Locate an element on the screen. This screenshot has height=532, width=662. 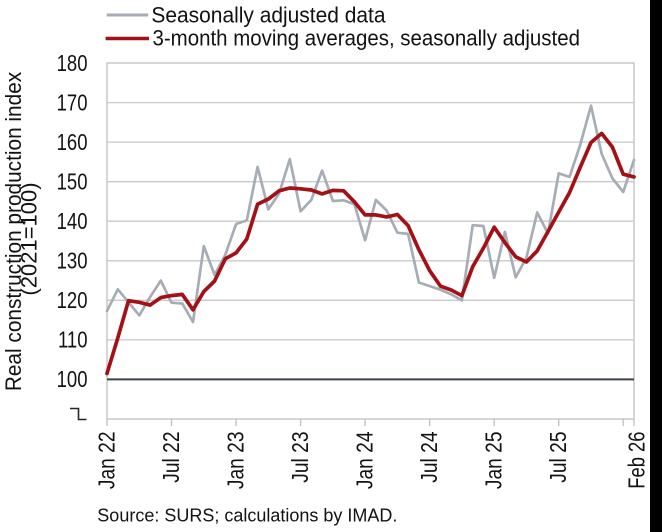
svg-text: Jul 23 is located at coordinates (300, 457).